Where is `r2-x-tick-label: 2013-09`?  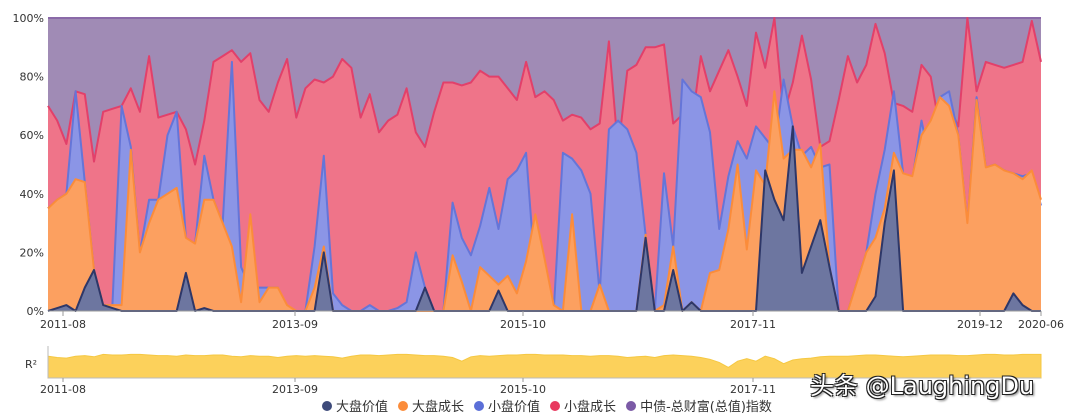 r2-x-tick-label: 2013-09 is located at coordinates (295, 389).